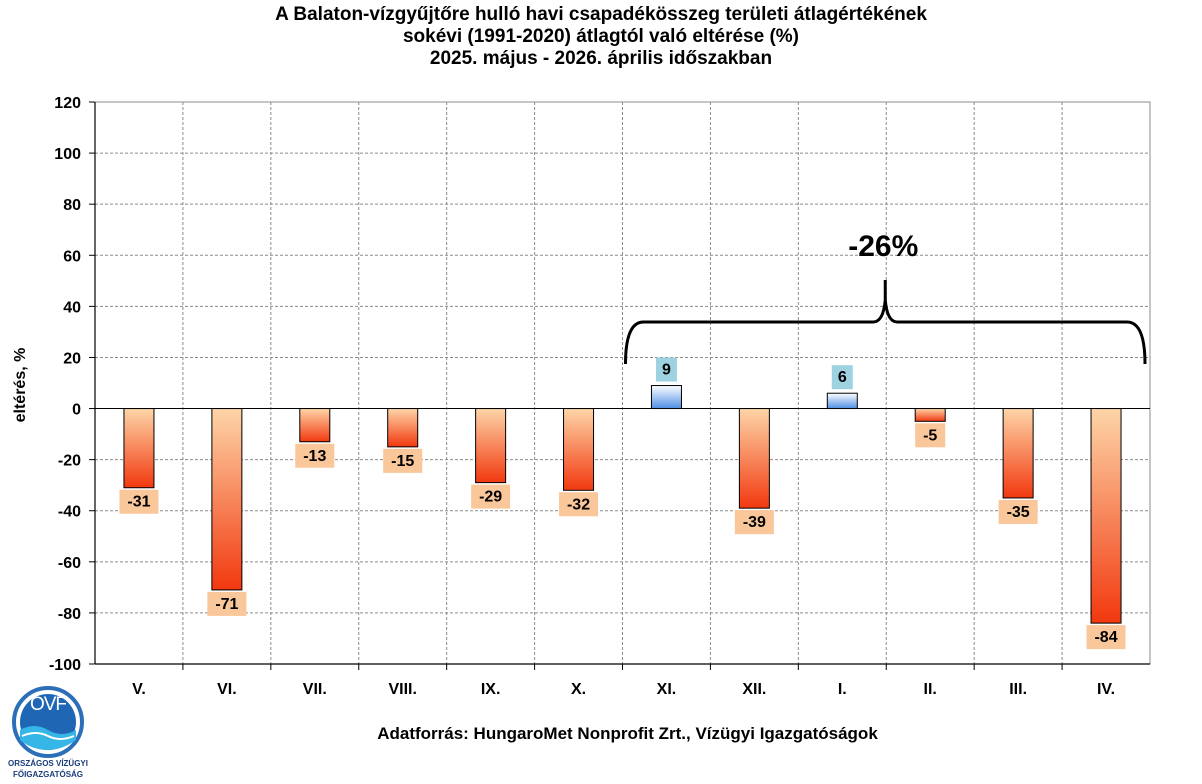 The width and height of the screenshot is (1202, 784). What do you see at coordinates (48, 704) in the screenshot?
I see `logo-mark: OVF` at bounding box center [48, 704].